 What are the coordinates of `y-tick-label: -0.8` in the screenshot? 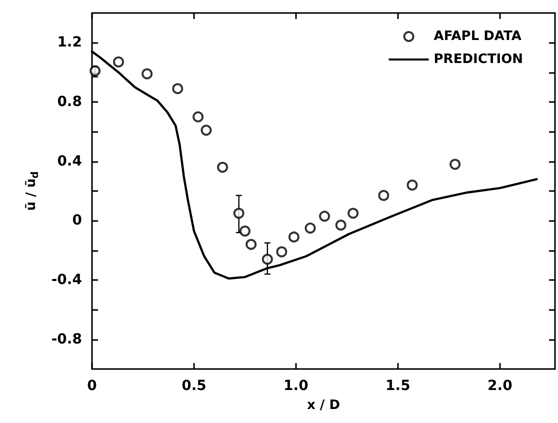 It's located at (66, 339).